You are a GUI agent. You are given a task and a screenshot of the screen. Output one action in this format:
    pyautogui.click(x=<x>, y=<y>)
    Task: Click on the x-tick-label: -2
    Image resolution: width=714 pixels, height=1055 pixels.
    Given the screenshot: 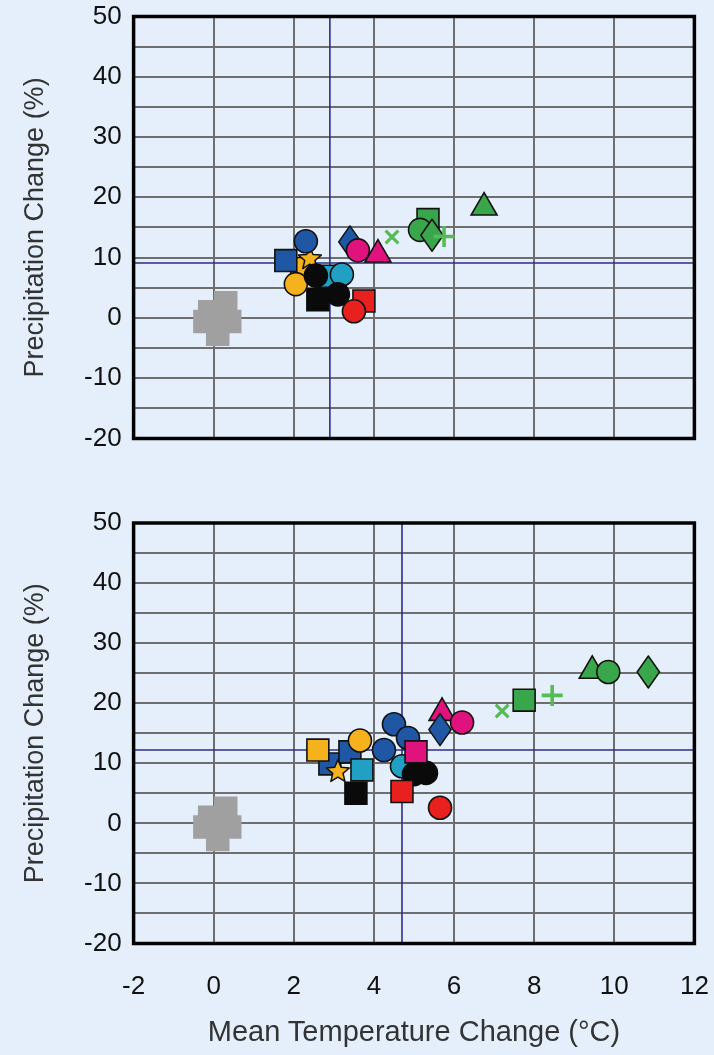 What is the action you would take?
    pyautogui.click(x=134, y=985)
    